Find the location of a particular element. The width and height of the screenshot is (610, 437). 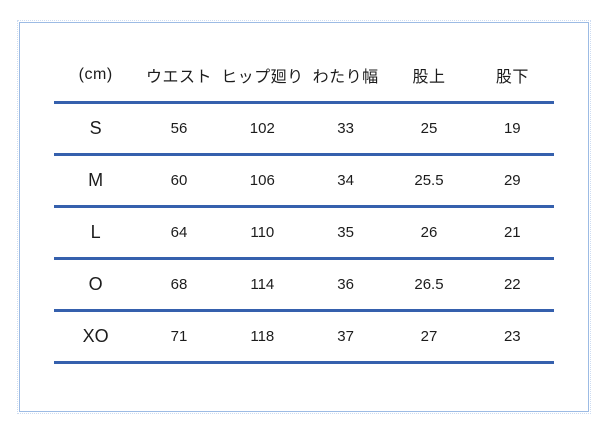

value-cell: 60 is located at coordinates (179, 181).